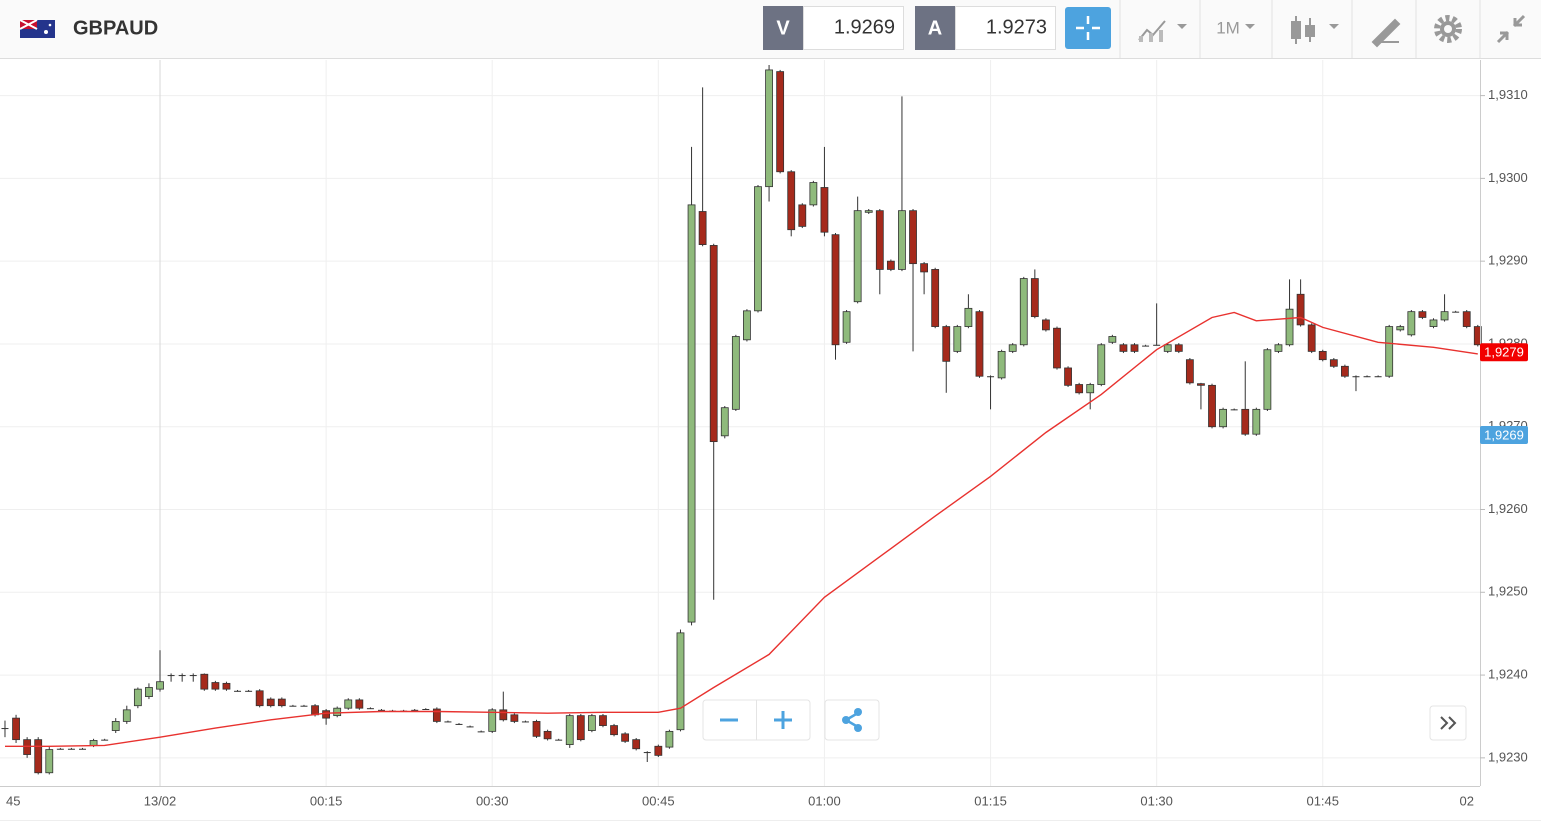  What do you see at coordinates (824, 800) in the screenshot?
I see `x-tick-label: 01:00` at bounding box center [824, 800].